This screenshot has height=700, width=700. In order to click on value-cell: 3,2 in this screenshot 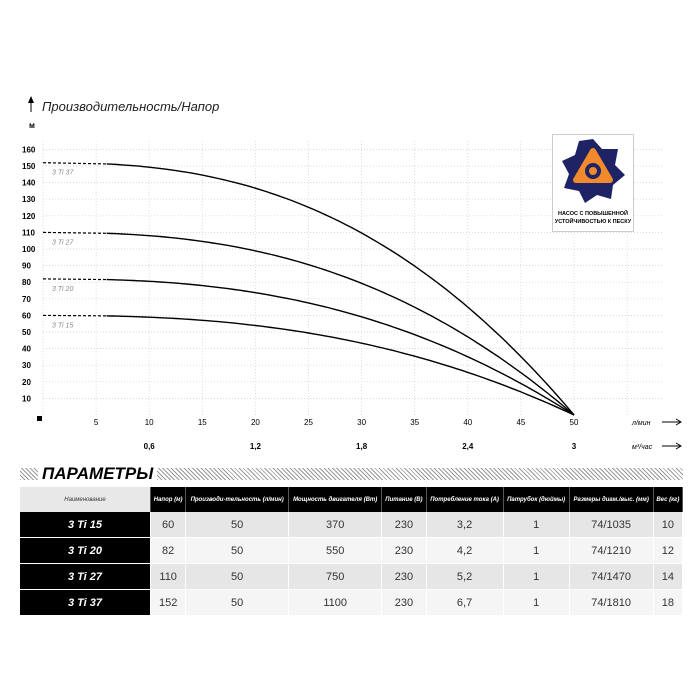, I will do `click(465, 525)`.